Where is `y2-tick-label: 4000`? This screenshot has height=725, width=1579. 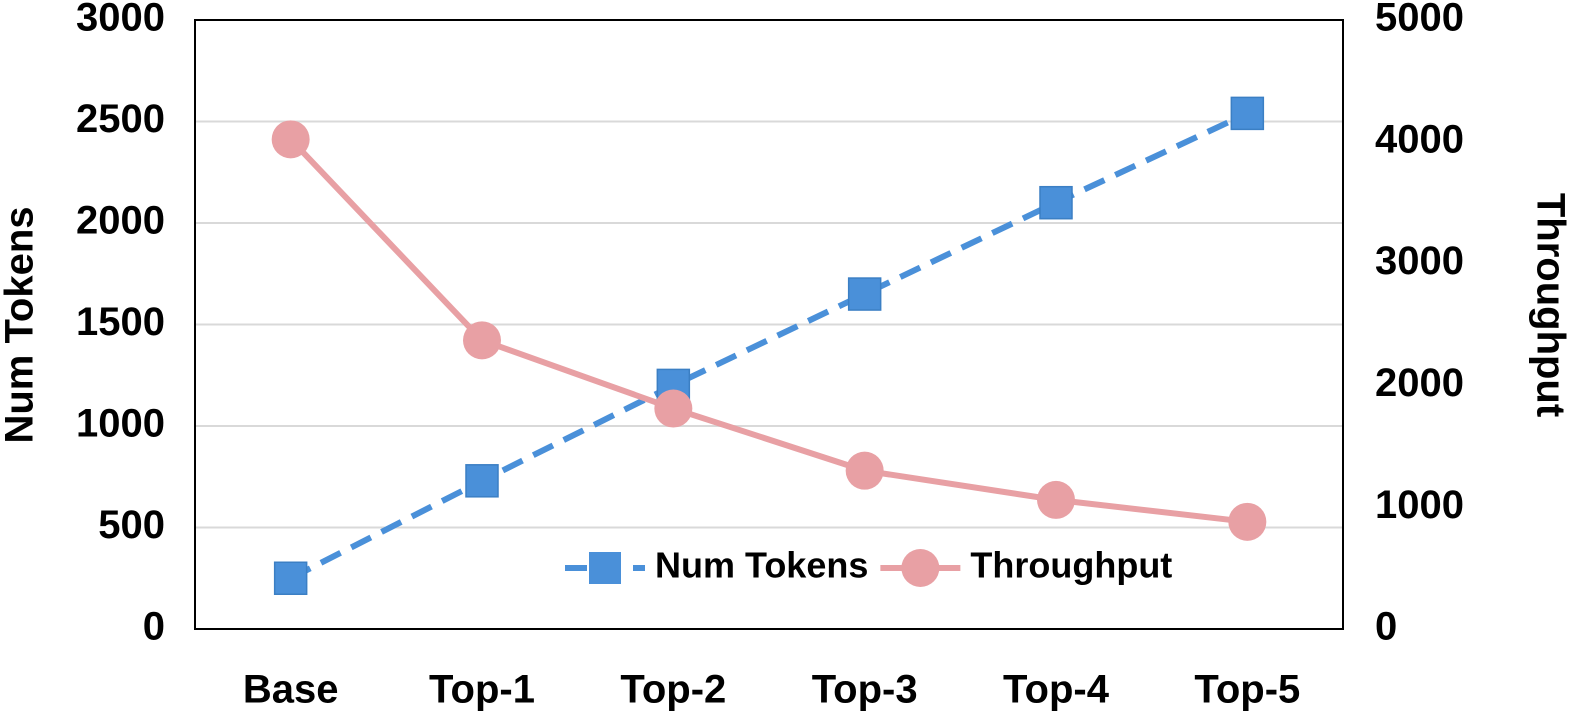
y2-tick-label: 4000 is located at coordinates (1419, 139).